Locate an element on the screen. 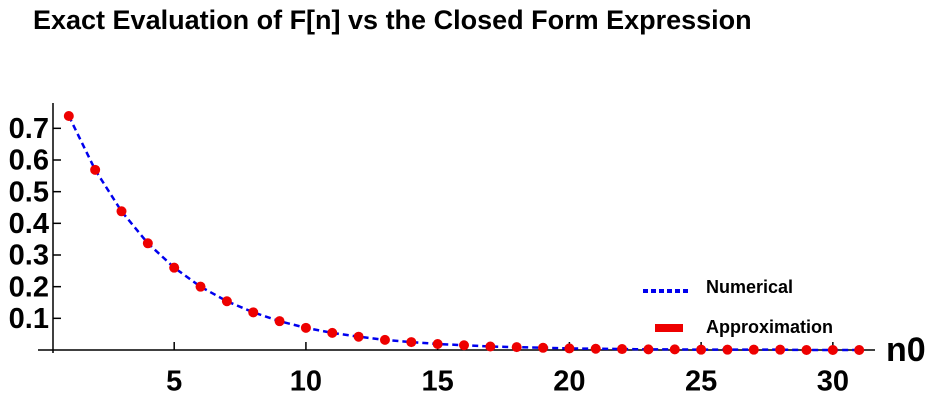 This screenshot has height=401, width=934. x-tick-label: 30 is located at coordinates (833, 382).